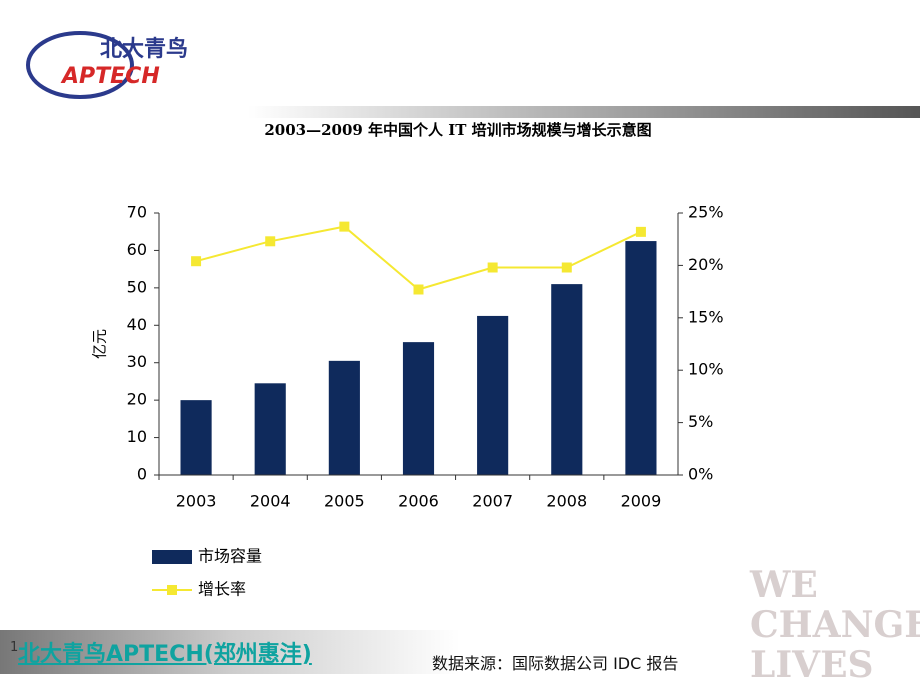  I want to click on y-tick-label: 0, so click(142, 474).